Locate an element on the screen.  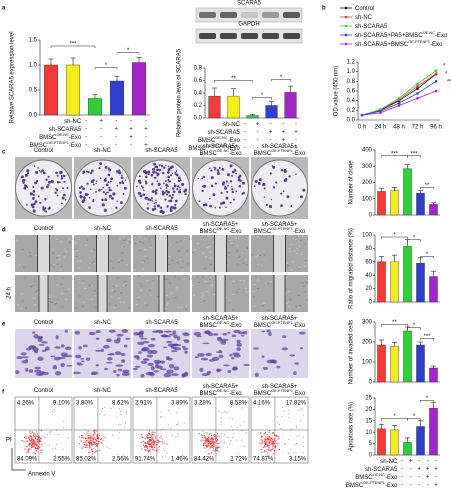
blot-strip is located at coordinates (249, 15).